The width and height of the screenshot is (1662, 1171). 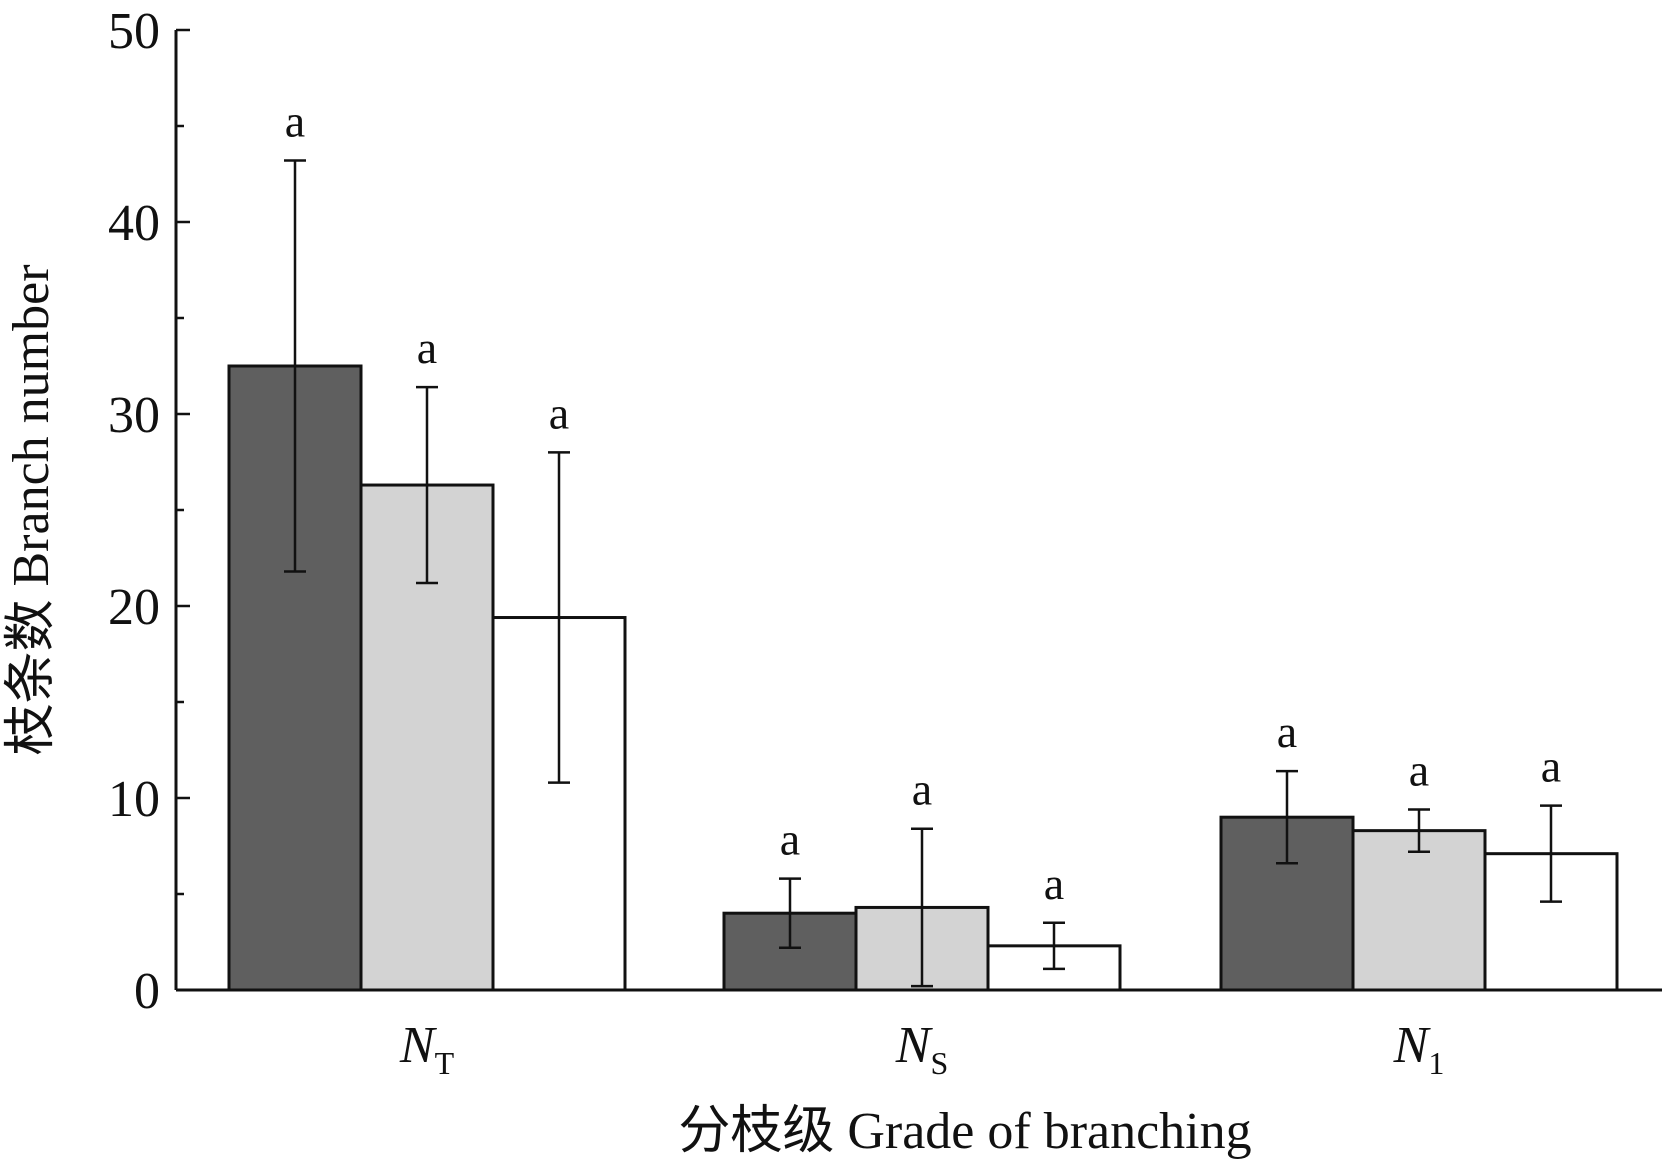 What do you see at coordinates (964, 1131) in the screenshot?
I see `x-axis-title: 分枝级 Grade of branching` at bounding box center [964, 1131].